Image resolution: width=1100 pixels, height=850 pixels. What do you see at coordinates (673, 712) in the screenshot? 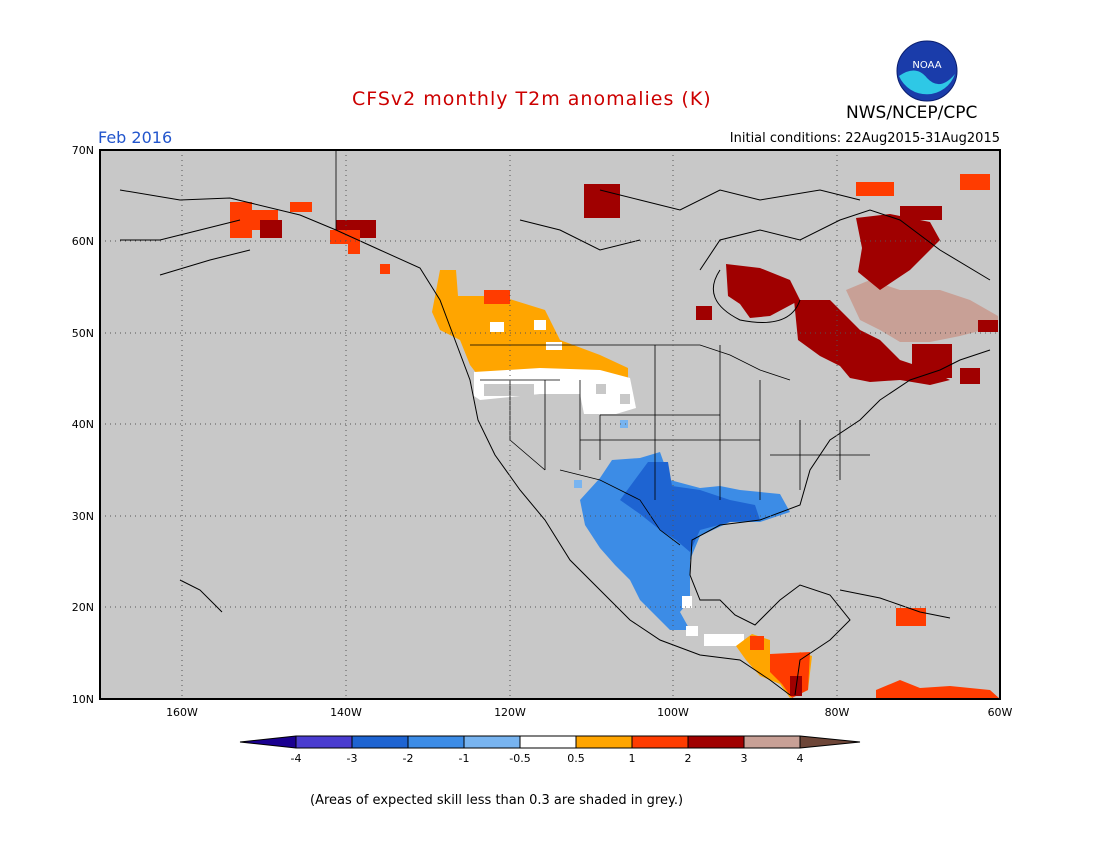
I see `lon-label-100w: 100W` at bounding box center [673, 712].